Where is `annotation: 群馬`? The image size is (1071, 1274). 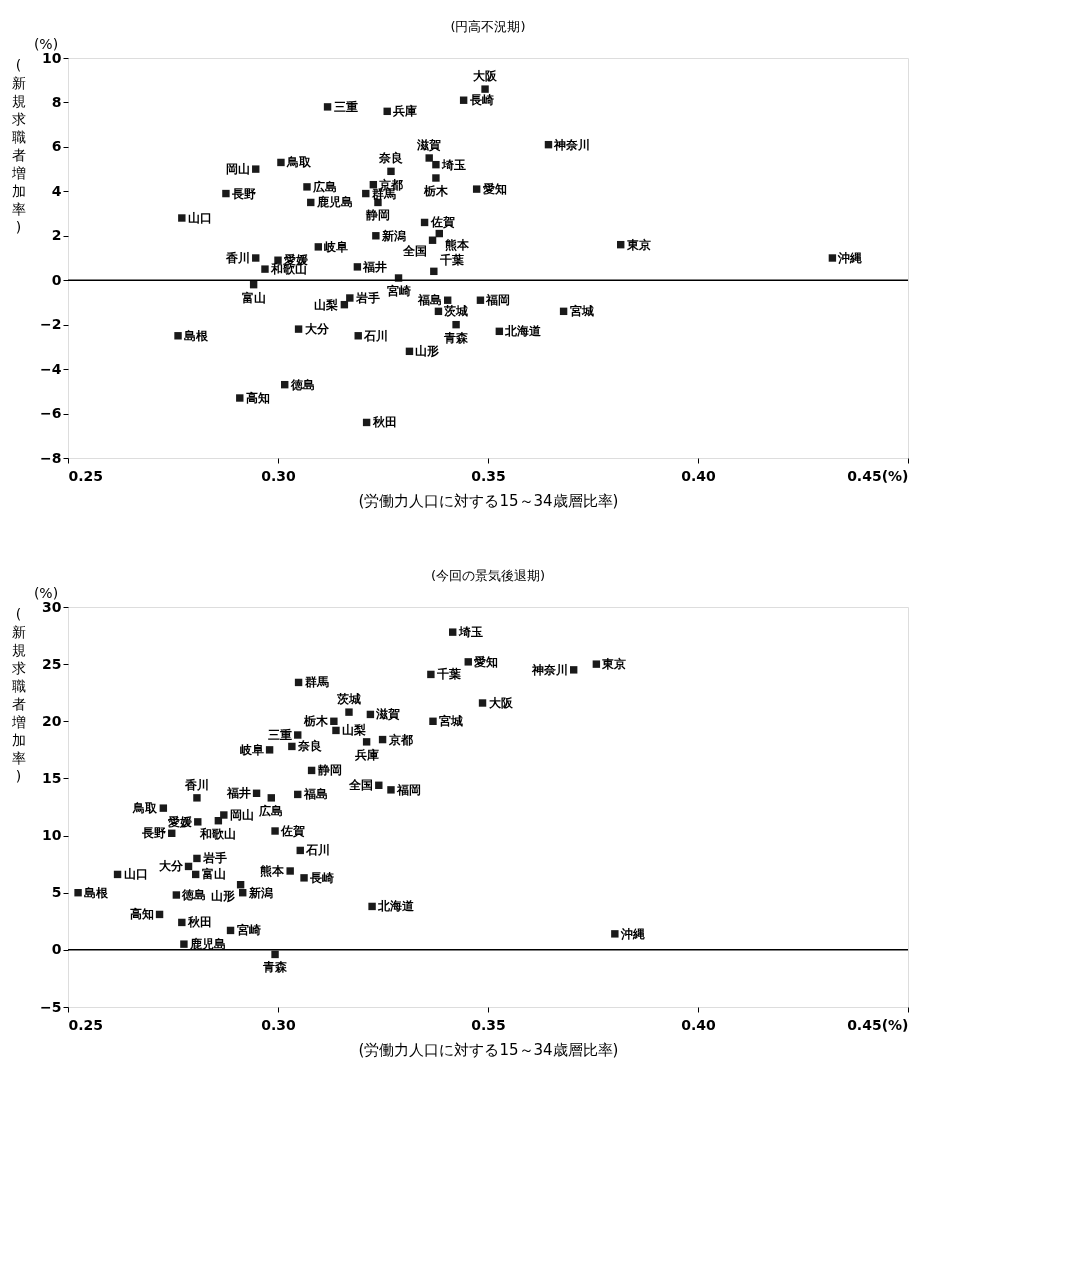 annotation: 群馬 is located at coordinates (316, 682).